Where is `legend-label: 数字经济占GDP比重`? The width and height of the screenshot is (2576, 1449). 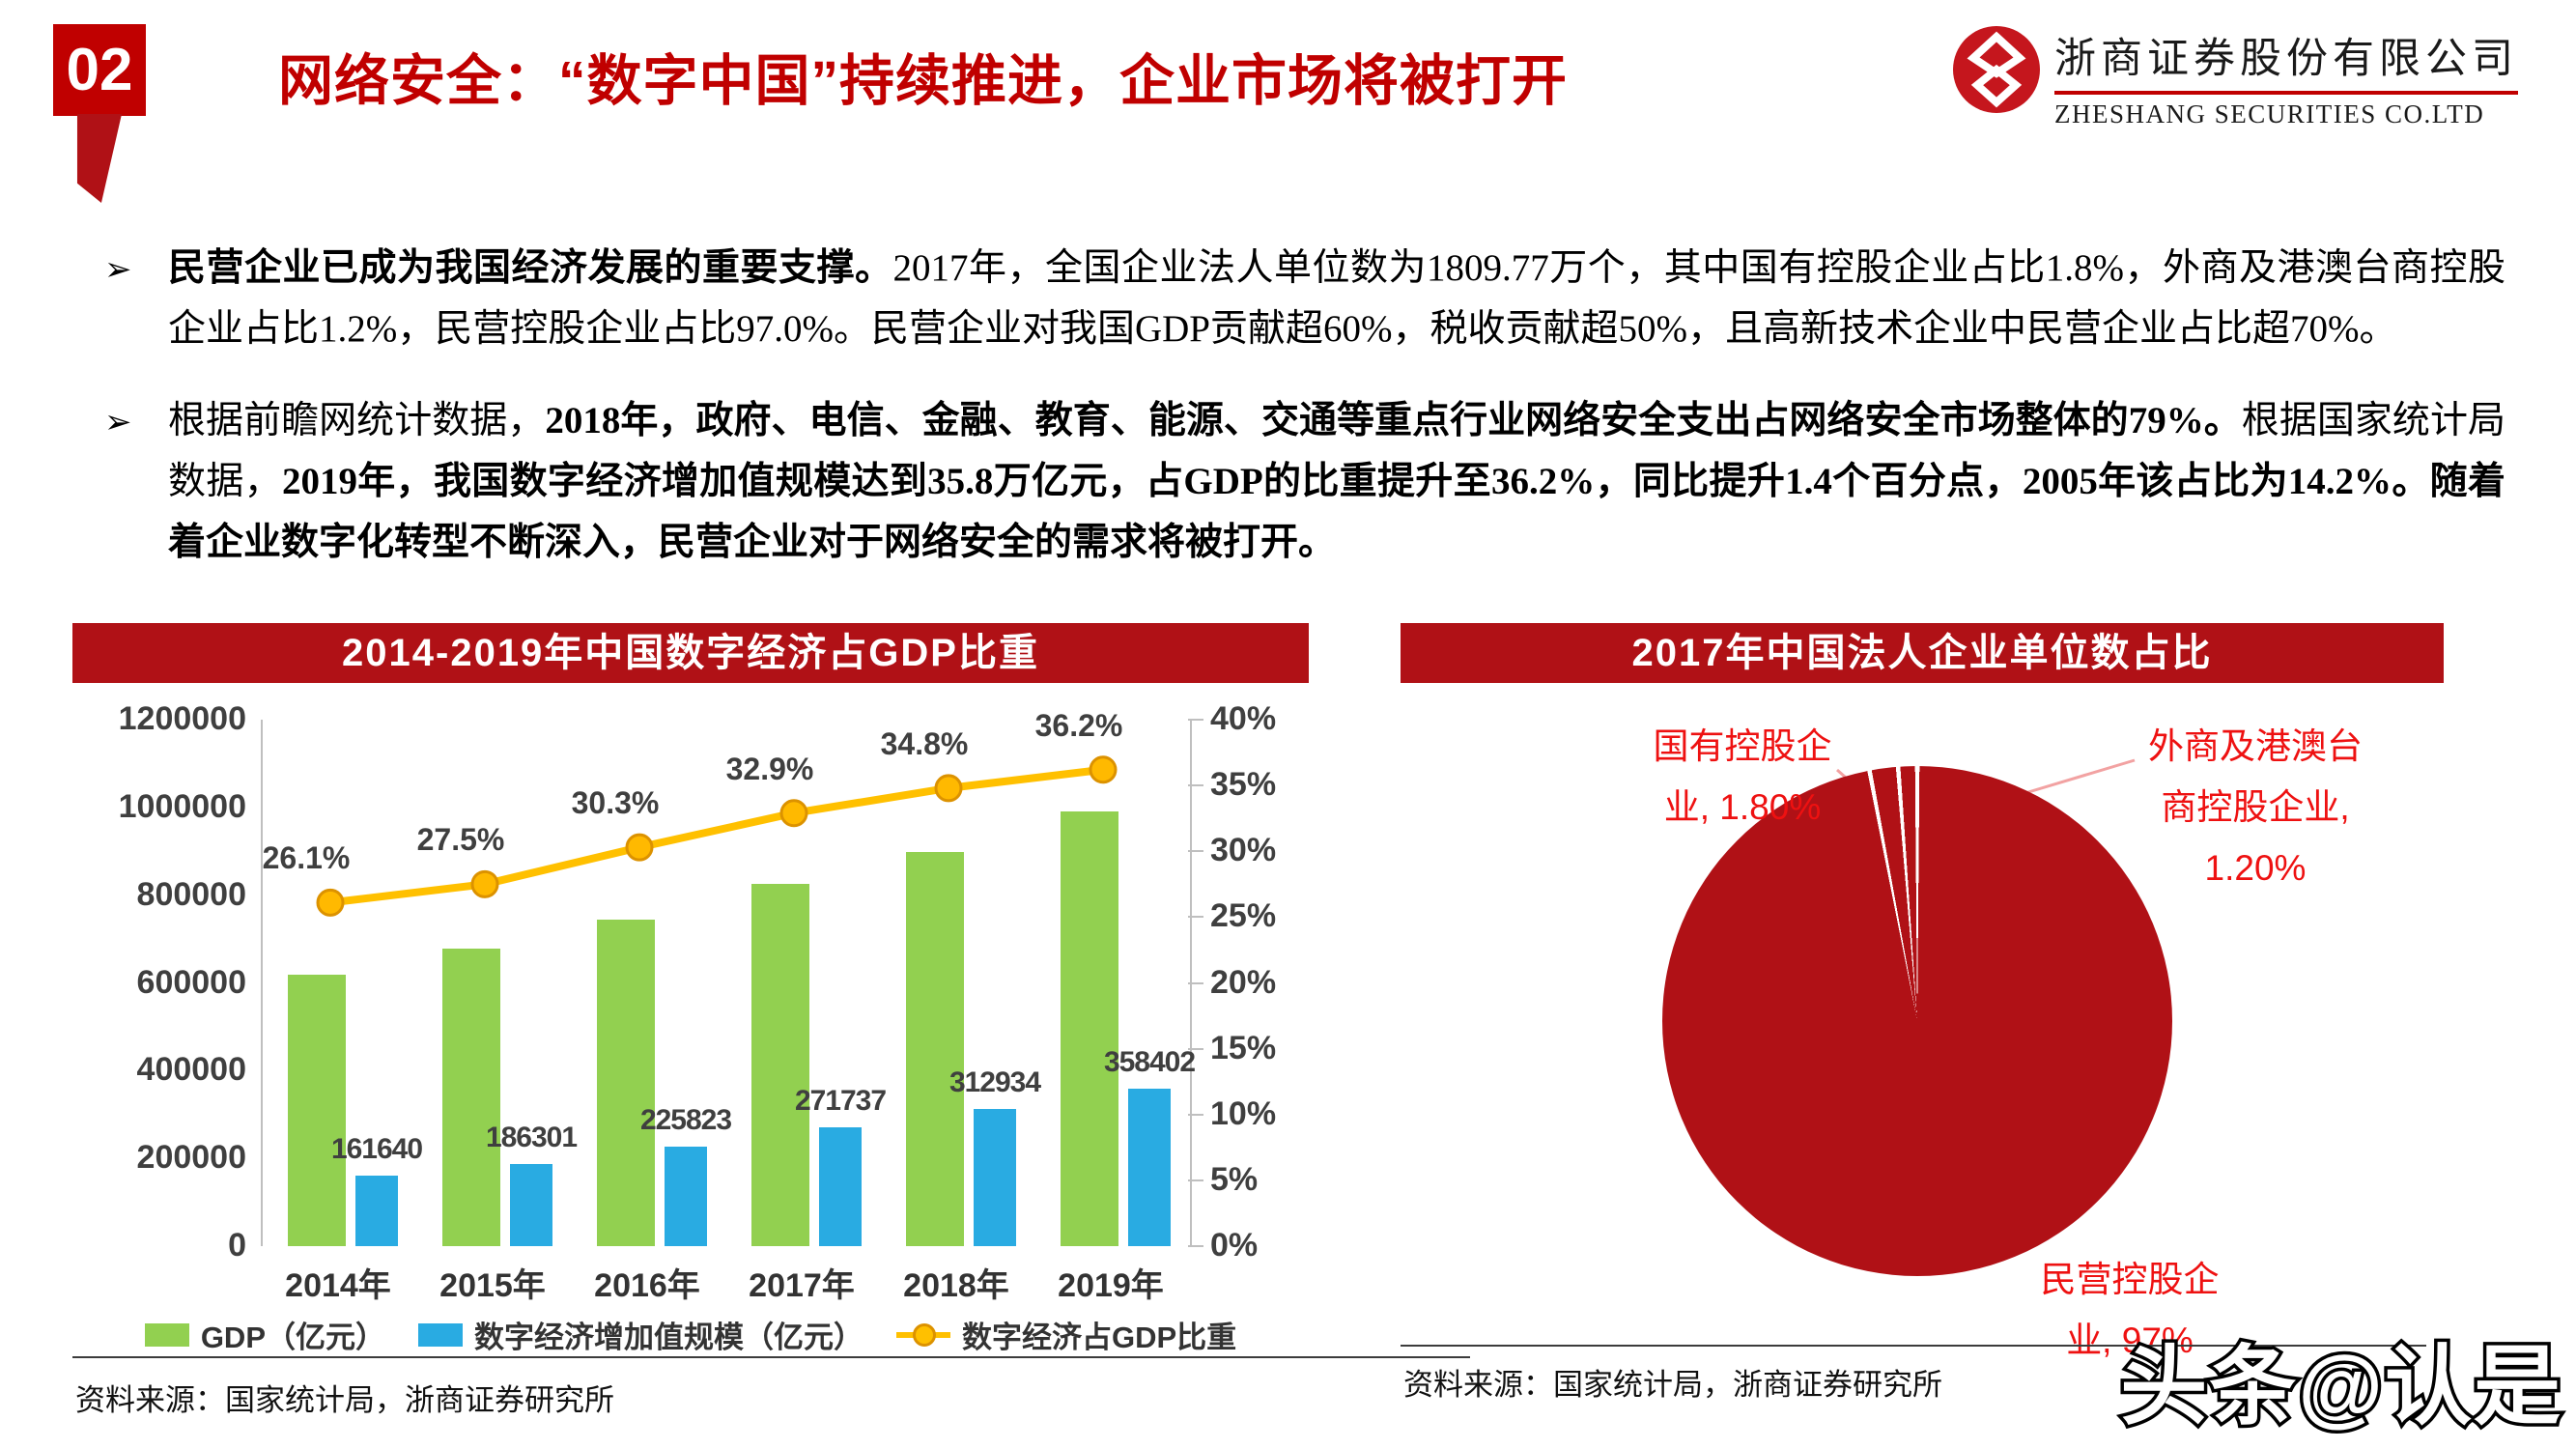 legend-label: 数字经济占GDP比重 is located at coordinates (1099, 1337).